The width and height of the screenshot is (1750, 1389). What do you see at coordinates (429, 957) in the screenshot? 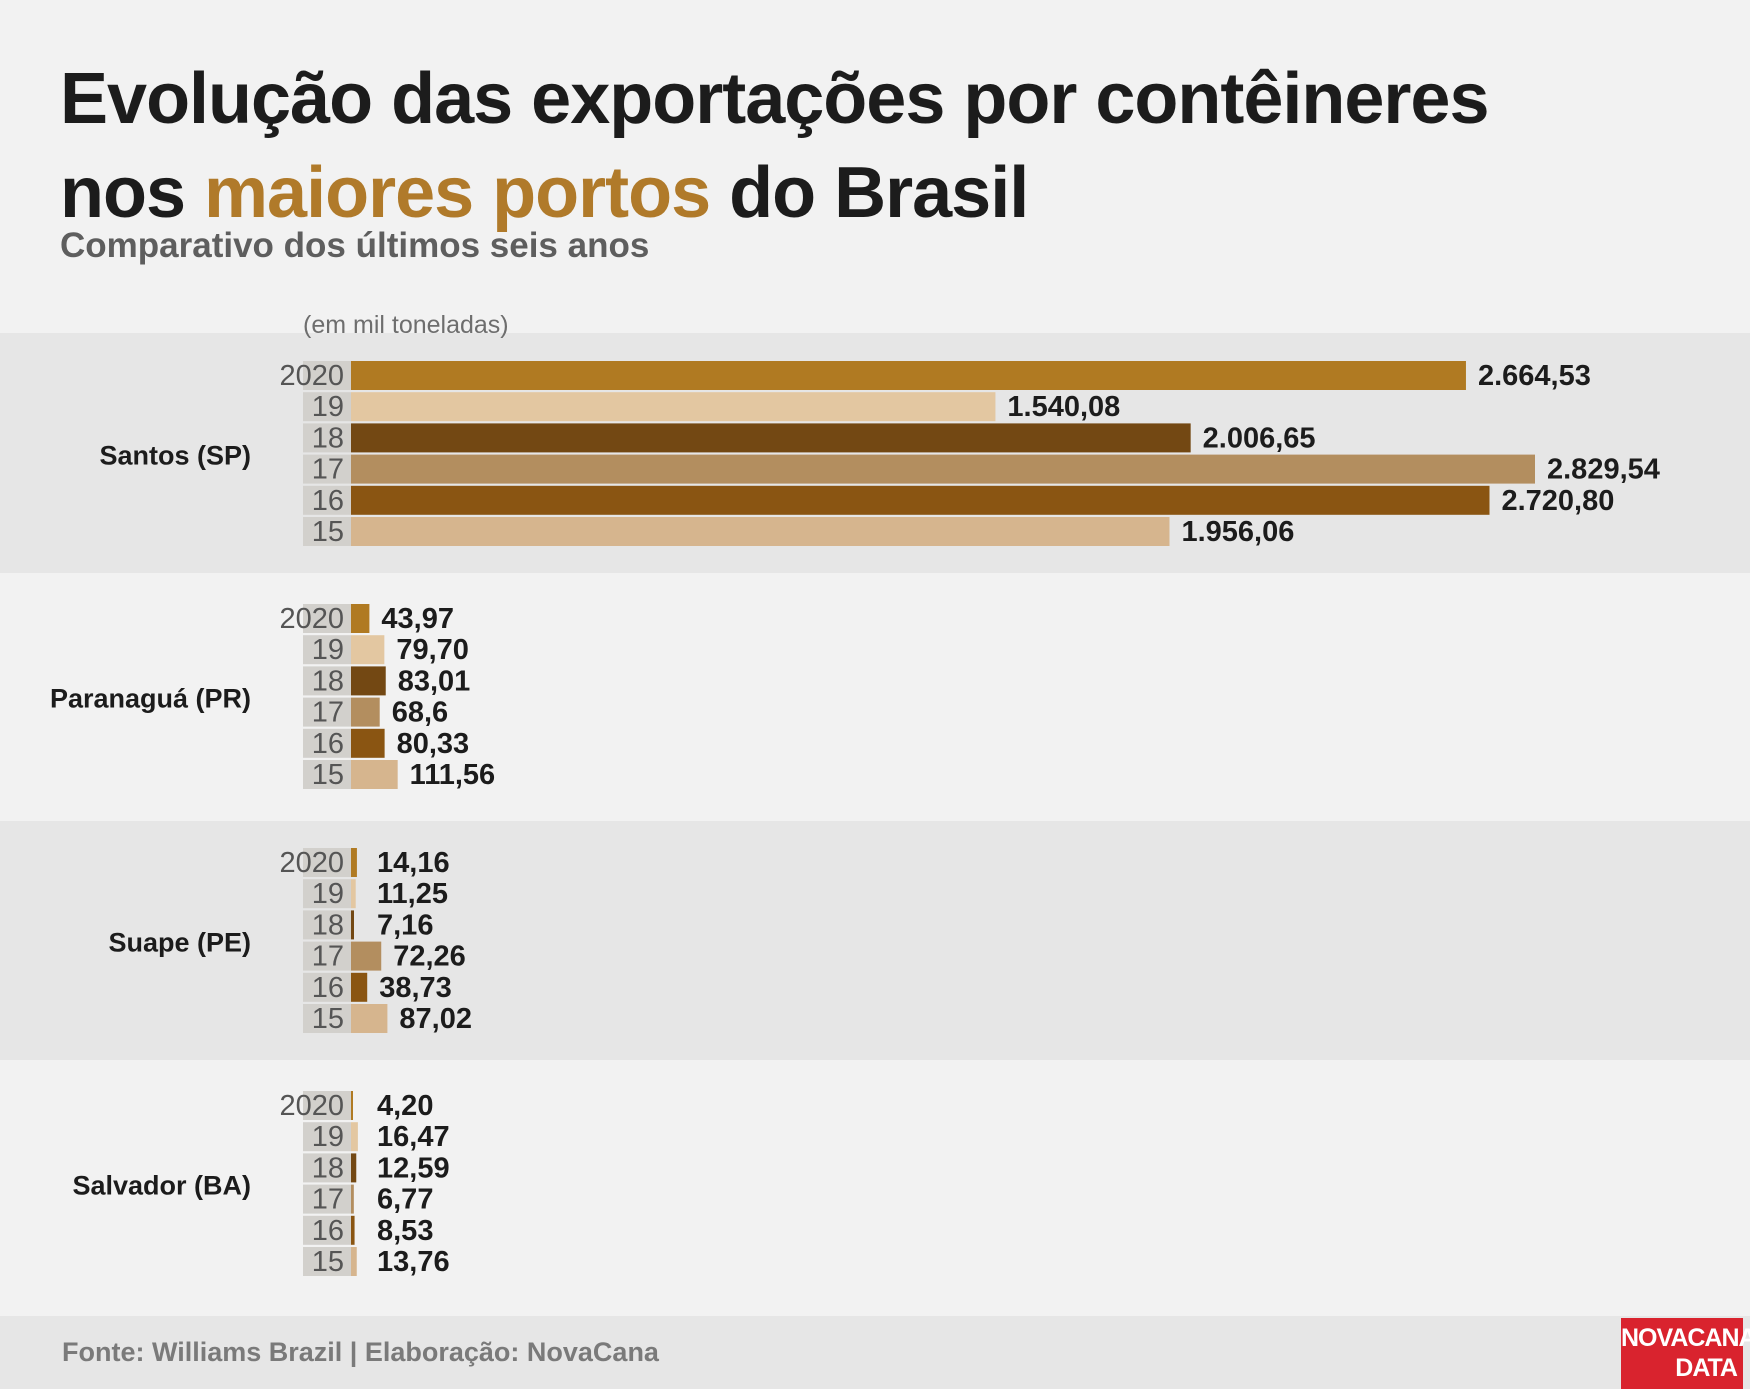
I see `value-label-suape-pe-17: 72,26` at bounding box center [429, 957].